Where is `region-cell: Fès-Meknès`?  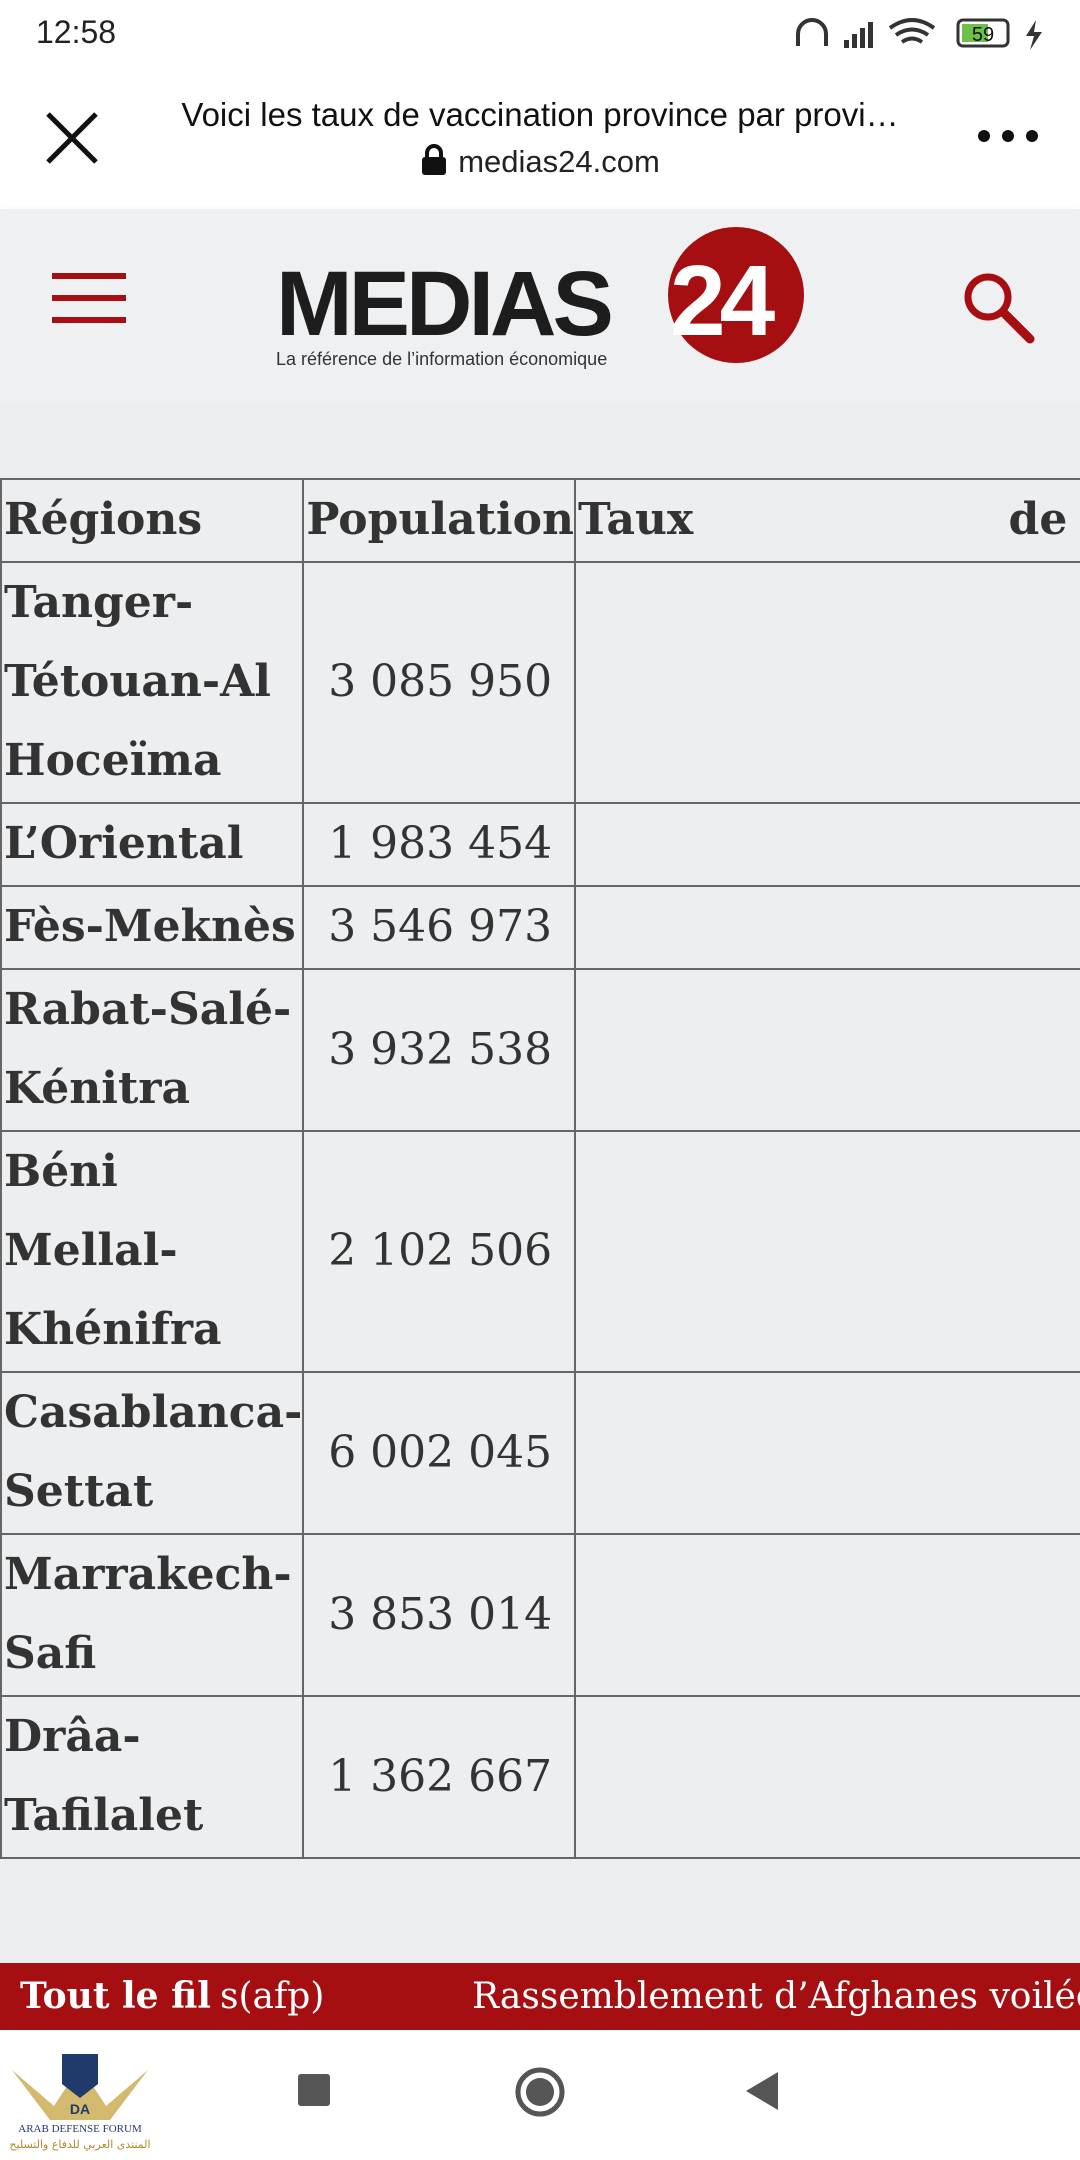 region-cell: Fès-Meknès is located at coordinates (152, 927).